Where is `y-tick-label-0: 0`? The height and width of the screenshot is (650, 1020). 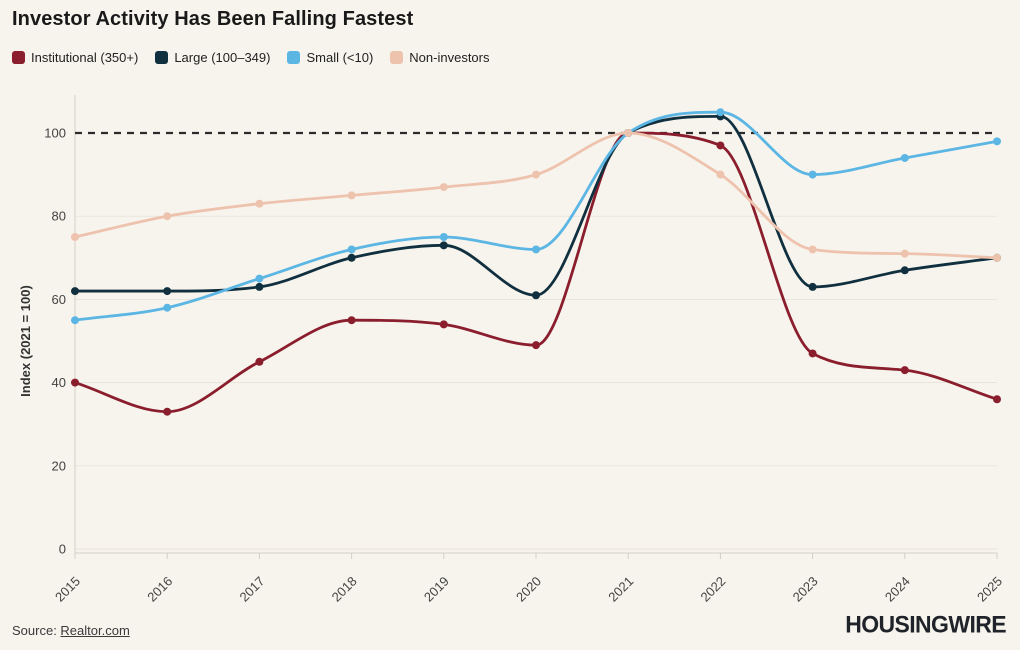 y-tick-label-0: 0 is located at coordinates (62, 549).